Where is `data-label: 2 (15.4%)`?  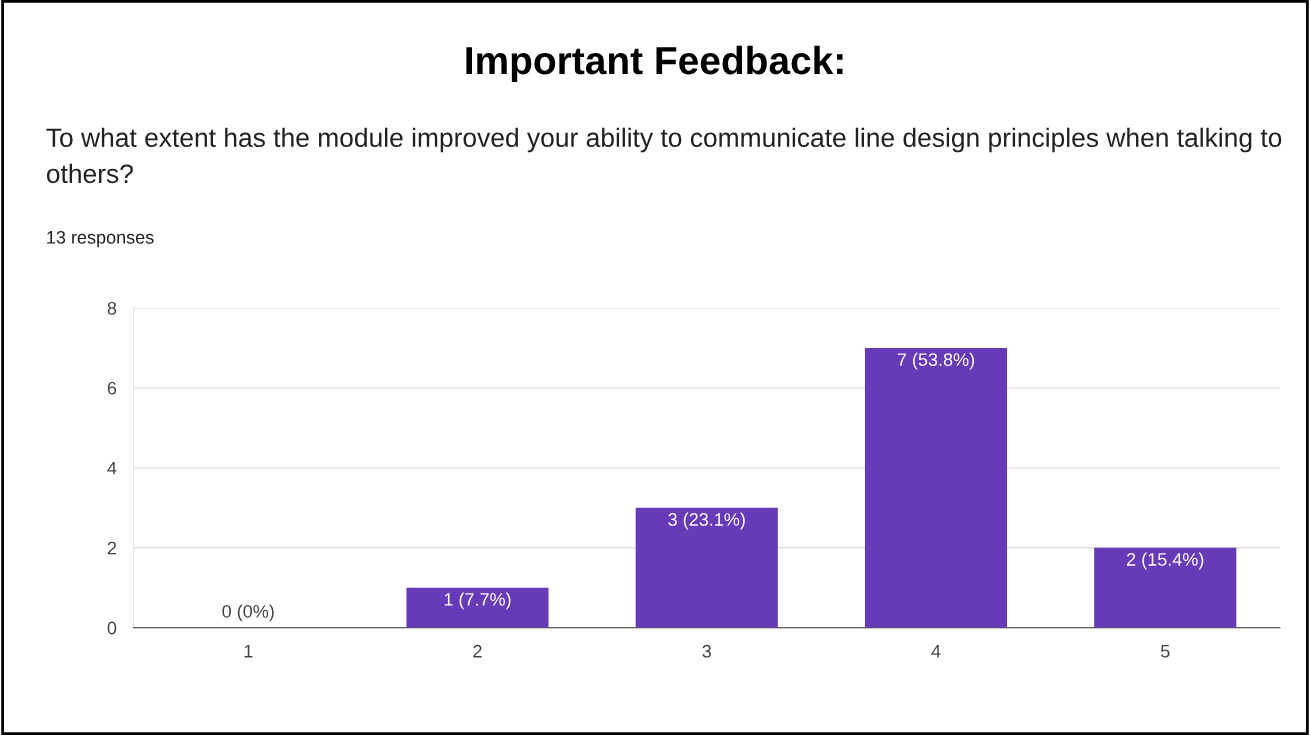 data-label: 2 (15.4%) is located at coordinates (1165, 561).